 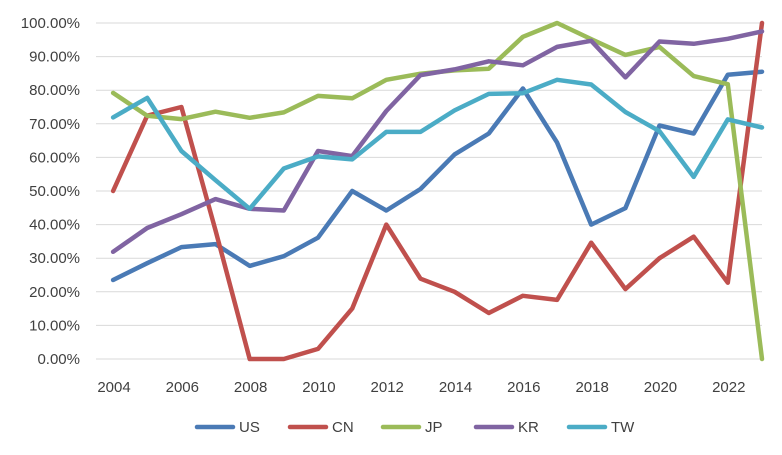 What do you see at coordinates (54, 90) in the screenshot?
I see `y-tick-label: 80.00%` at bounding box center [54, 90].